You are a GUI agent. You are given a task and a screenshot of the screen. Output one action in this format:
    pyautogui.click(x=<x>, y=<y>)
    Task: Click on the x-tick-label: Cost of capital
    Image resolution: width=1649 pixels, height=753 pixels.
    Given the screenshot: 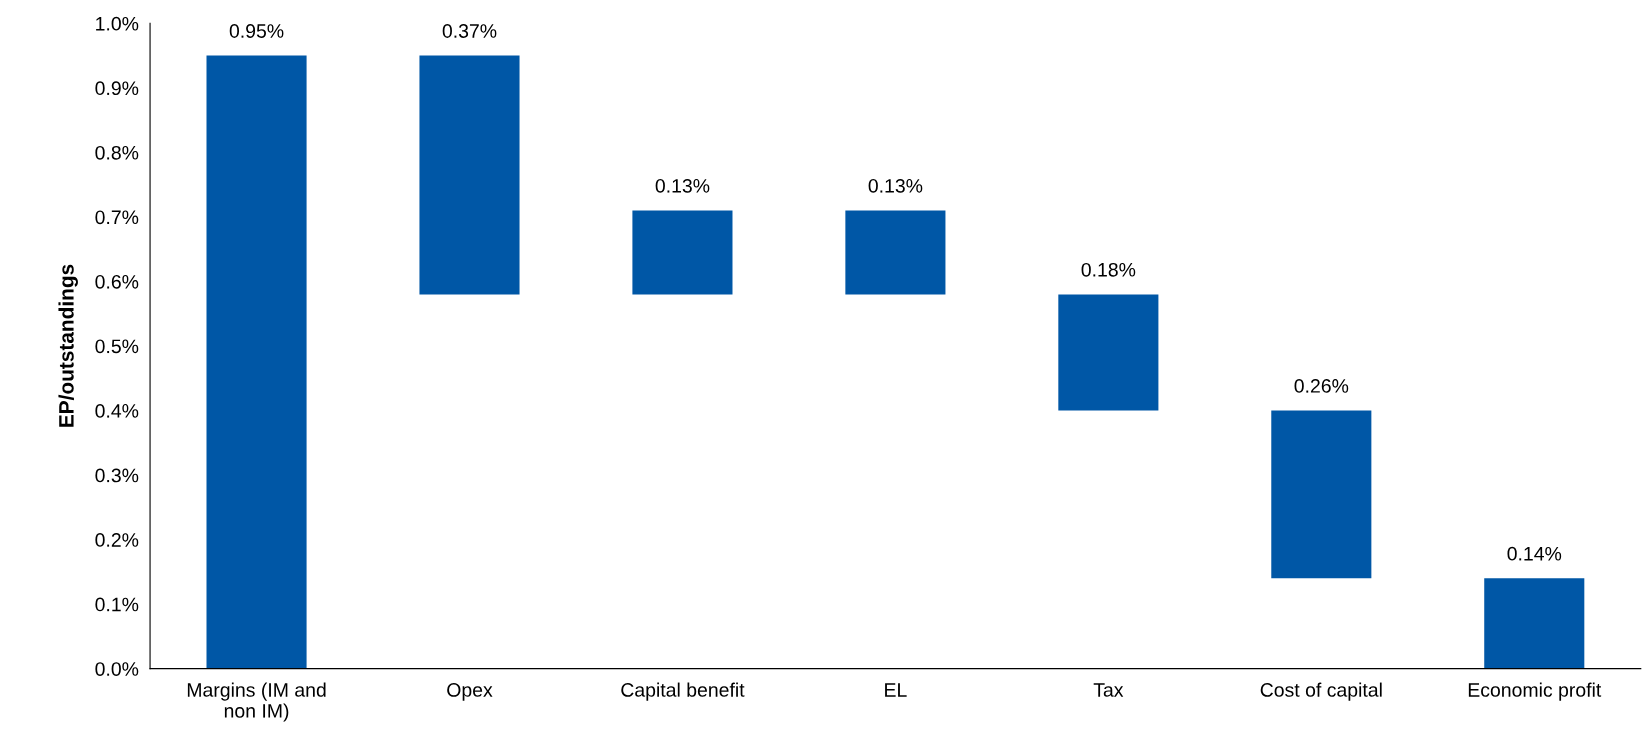 What is the action you would take?
    pyautogui.click(x=1321, y=691)
    